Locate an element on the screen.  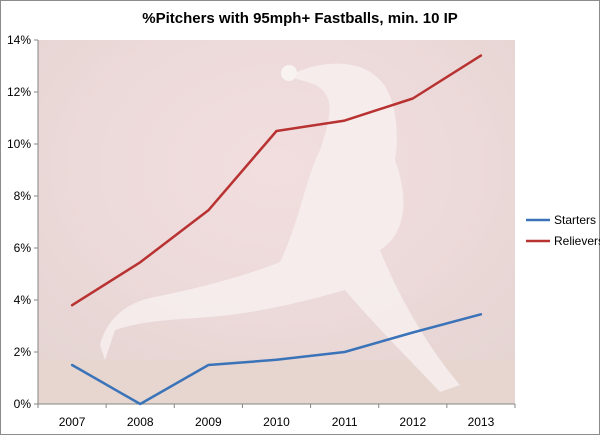
y-tick-label: 2% is located at coordinates (23, 352).